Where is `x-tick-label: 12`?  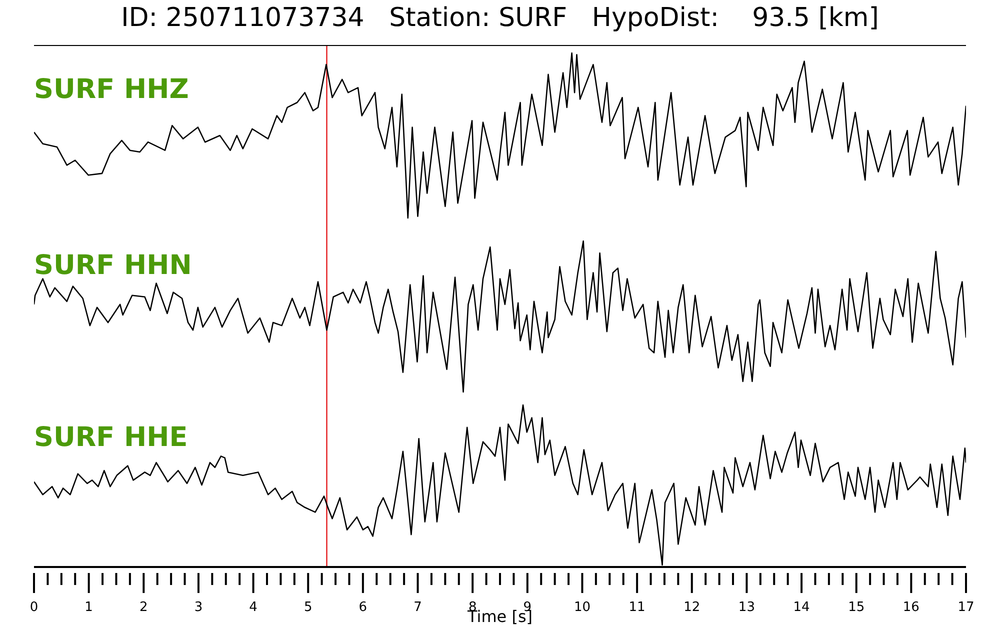
x-tick-label: 12 is located at coordinates (692, 607).